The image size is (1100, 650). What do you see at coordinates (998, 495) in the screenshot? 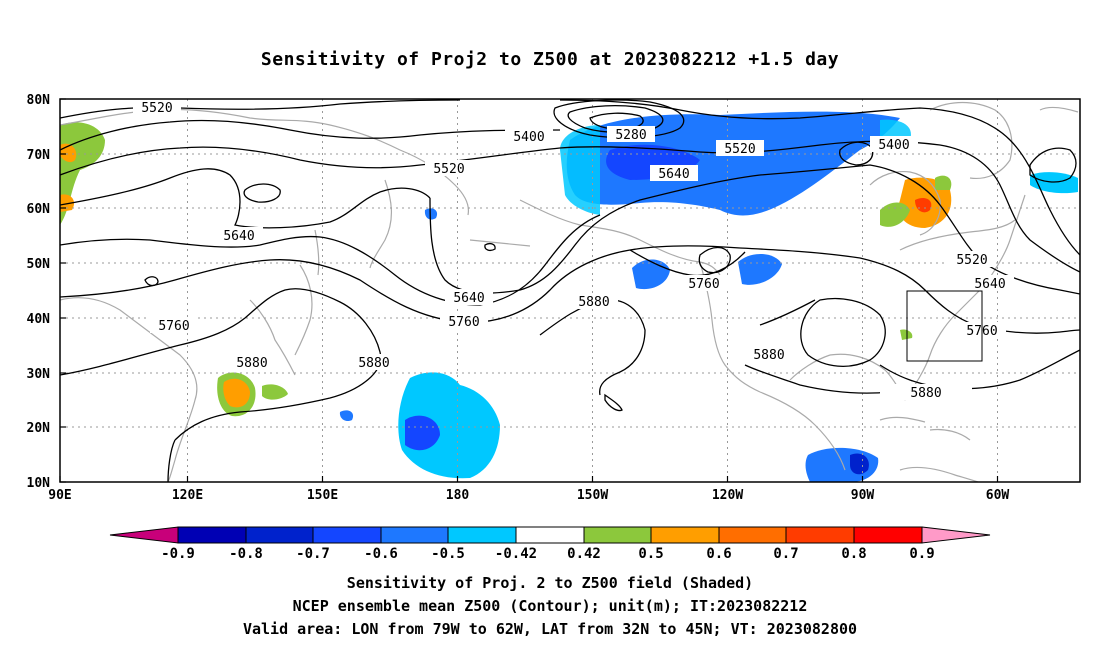
I see `lon-label: 60W` at bounding box center [998, 495].